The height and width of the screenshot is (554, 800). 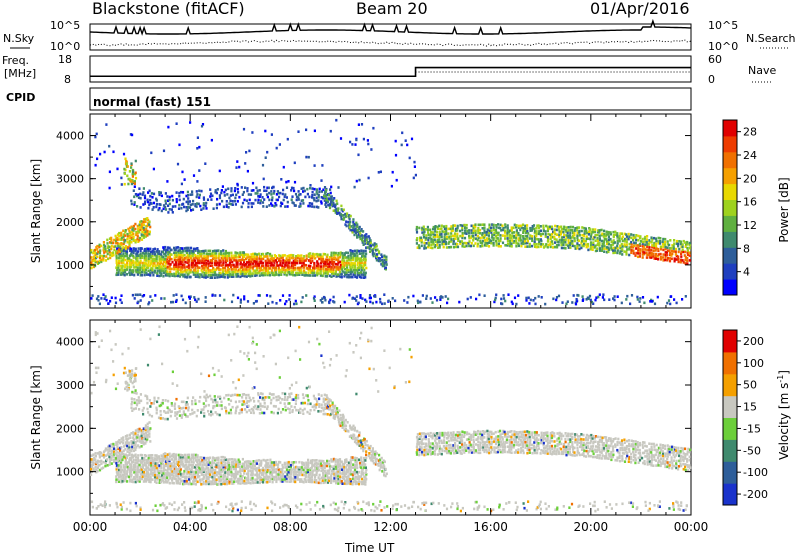 I want to click on freq-panel-frame, so click(x=390, y=69).